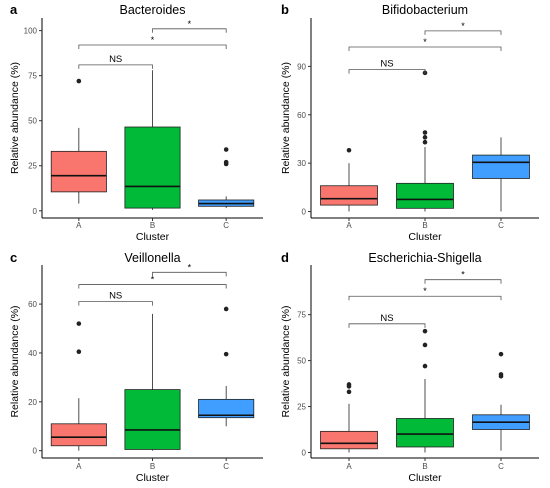 The width and height of the screenshot is (550, 488). Describe the element at coordinates (285, 9) in the screenshot. I see `panel-label: b` at that location.